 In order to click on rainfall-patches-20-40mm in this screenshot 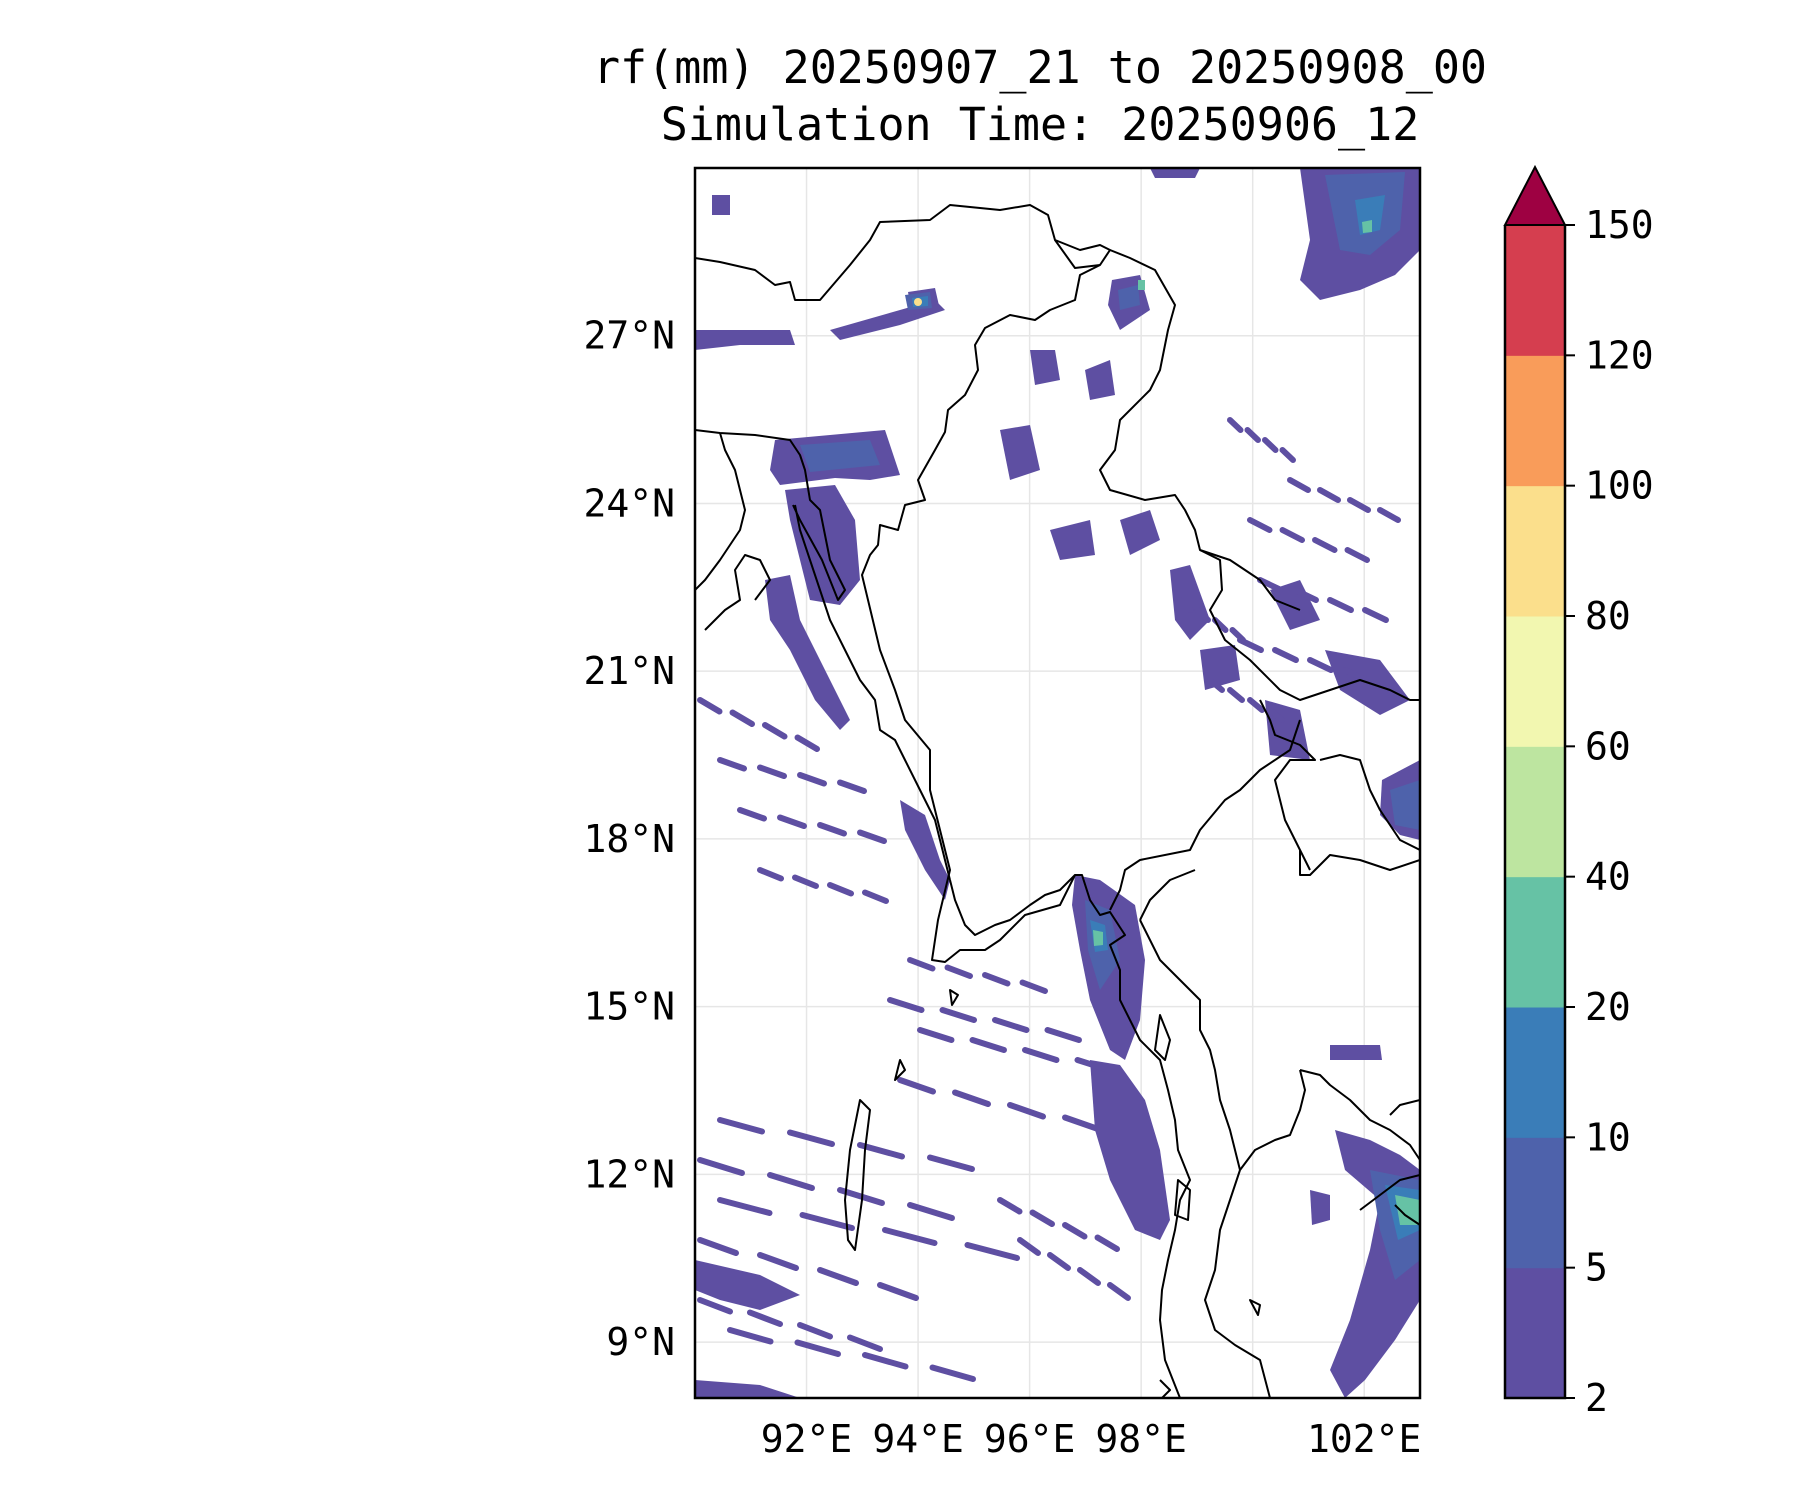, I will do `click(1256, 722)`.